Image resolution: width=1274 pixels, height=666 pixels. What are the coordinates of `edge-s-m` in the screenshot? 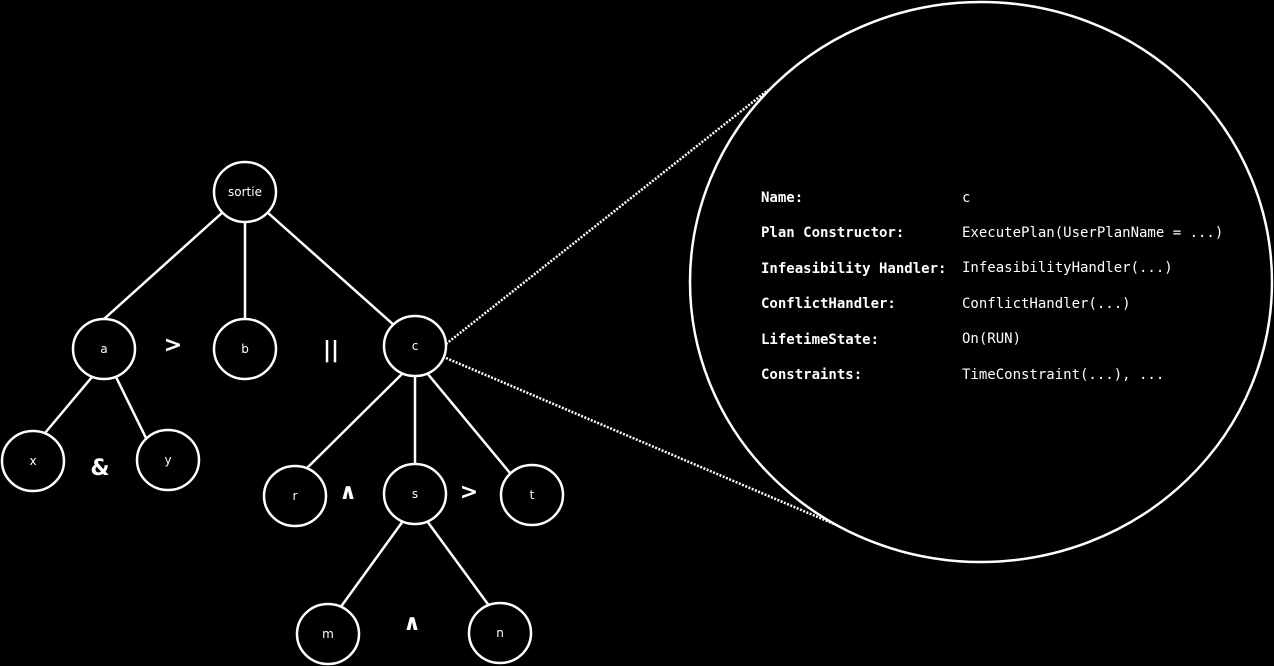 It's located at (371, 564).